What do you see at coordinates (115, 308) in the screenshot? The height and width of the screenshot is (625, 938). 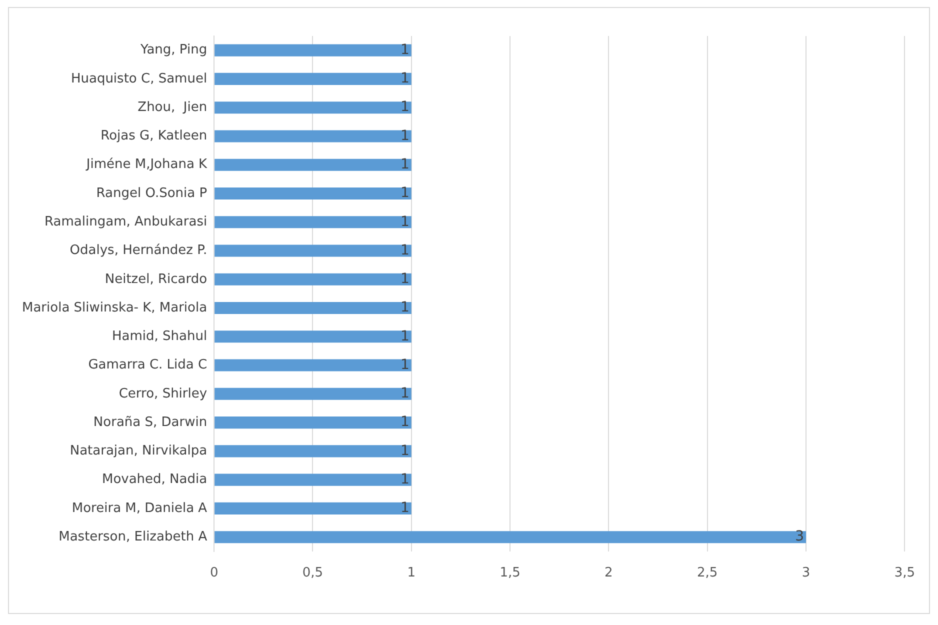 I see `y-tick-label: Mariola Sliwinska- K, Mariola` at bounding box center [115, 308].